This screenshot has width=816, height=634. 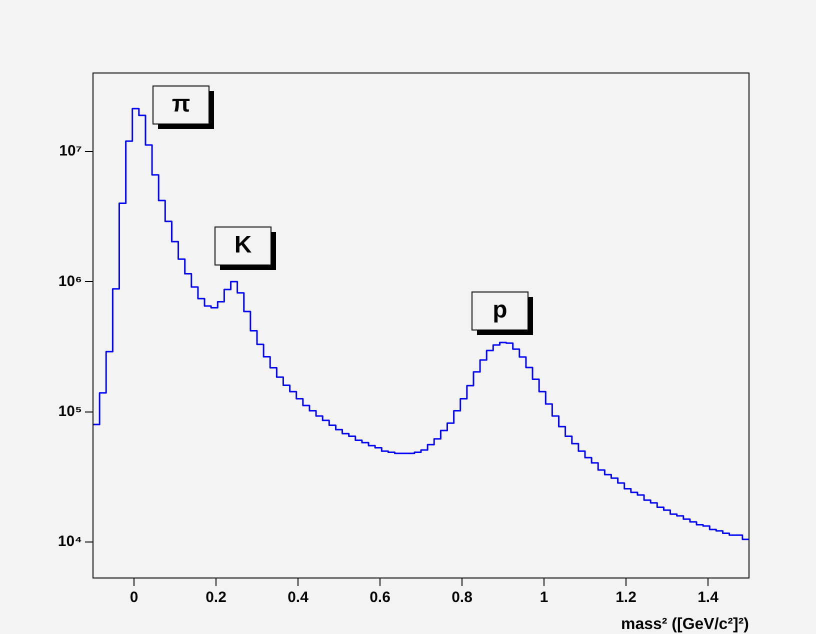 I want to click on x-tick-label: 0.8, so click(x=462, y=597).